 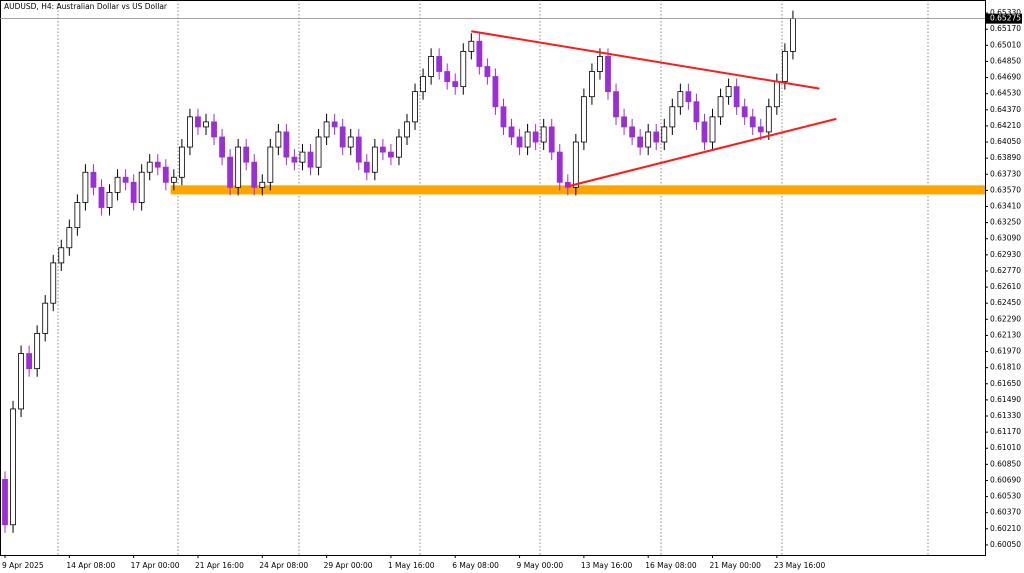 I want to click on y-tick-label: 0.61490, so click(x=1005, y=399).